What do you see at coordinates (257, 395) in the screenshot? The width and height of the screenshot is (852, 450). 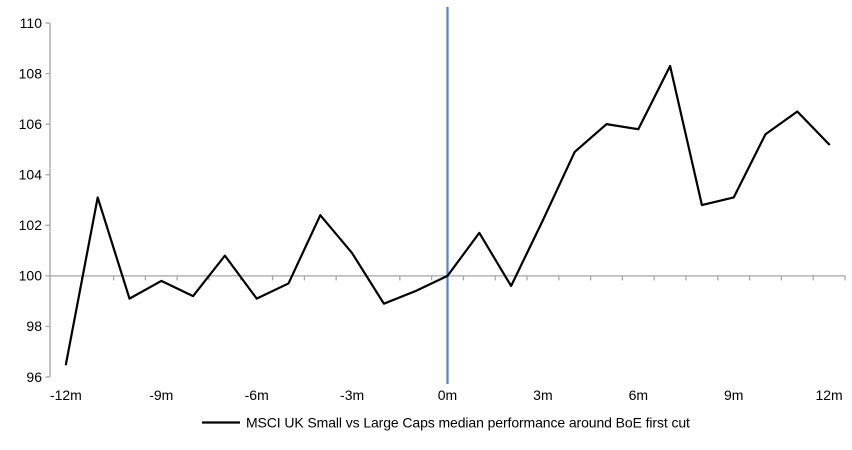 I see `x-tick-label: -6m` at bounding box center [257, 395].